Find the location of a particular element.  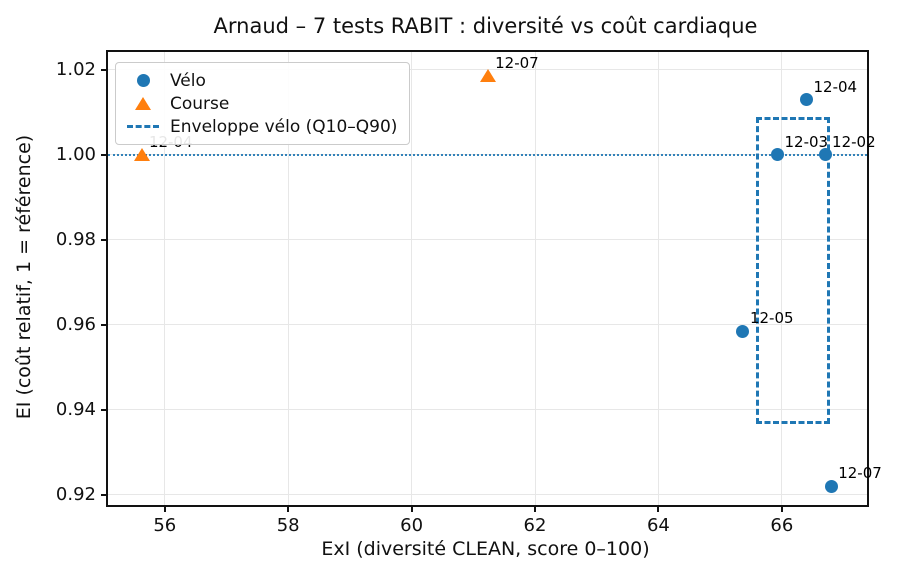

x-tick-label: 56 is located at coordinates (165, 525).